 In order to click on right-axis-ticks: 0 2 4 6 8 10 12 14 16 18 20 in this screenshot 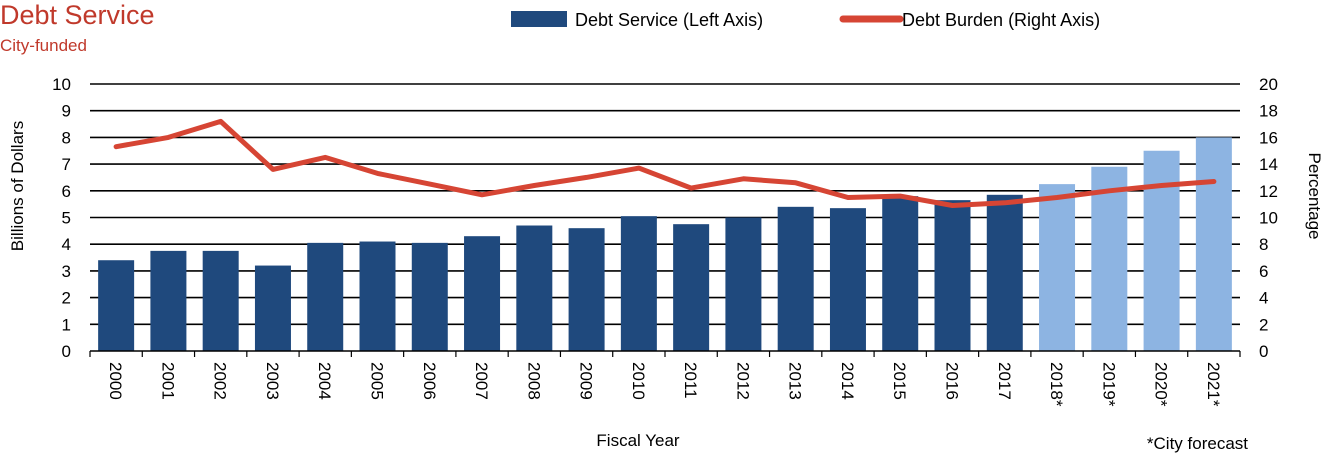, I will do `click(1268, 218)`.